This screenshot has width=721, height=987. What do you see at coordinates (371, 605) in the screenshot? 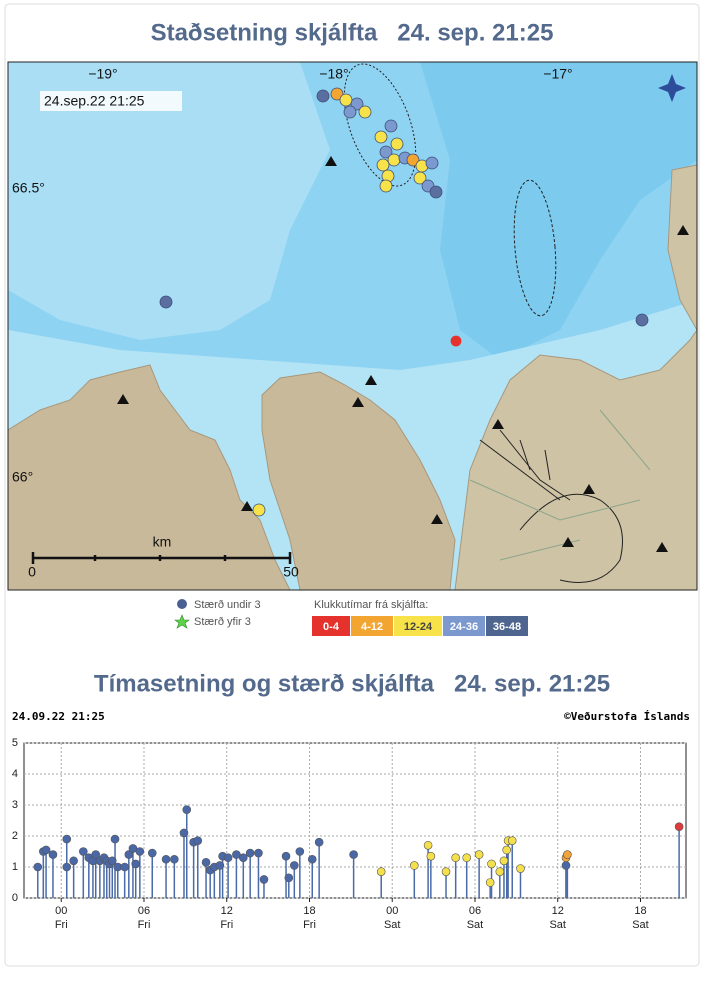
I see `legend-title: Klukkutímar frá skjálfta:` at bounding box center [371, 605].